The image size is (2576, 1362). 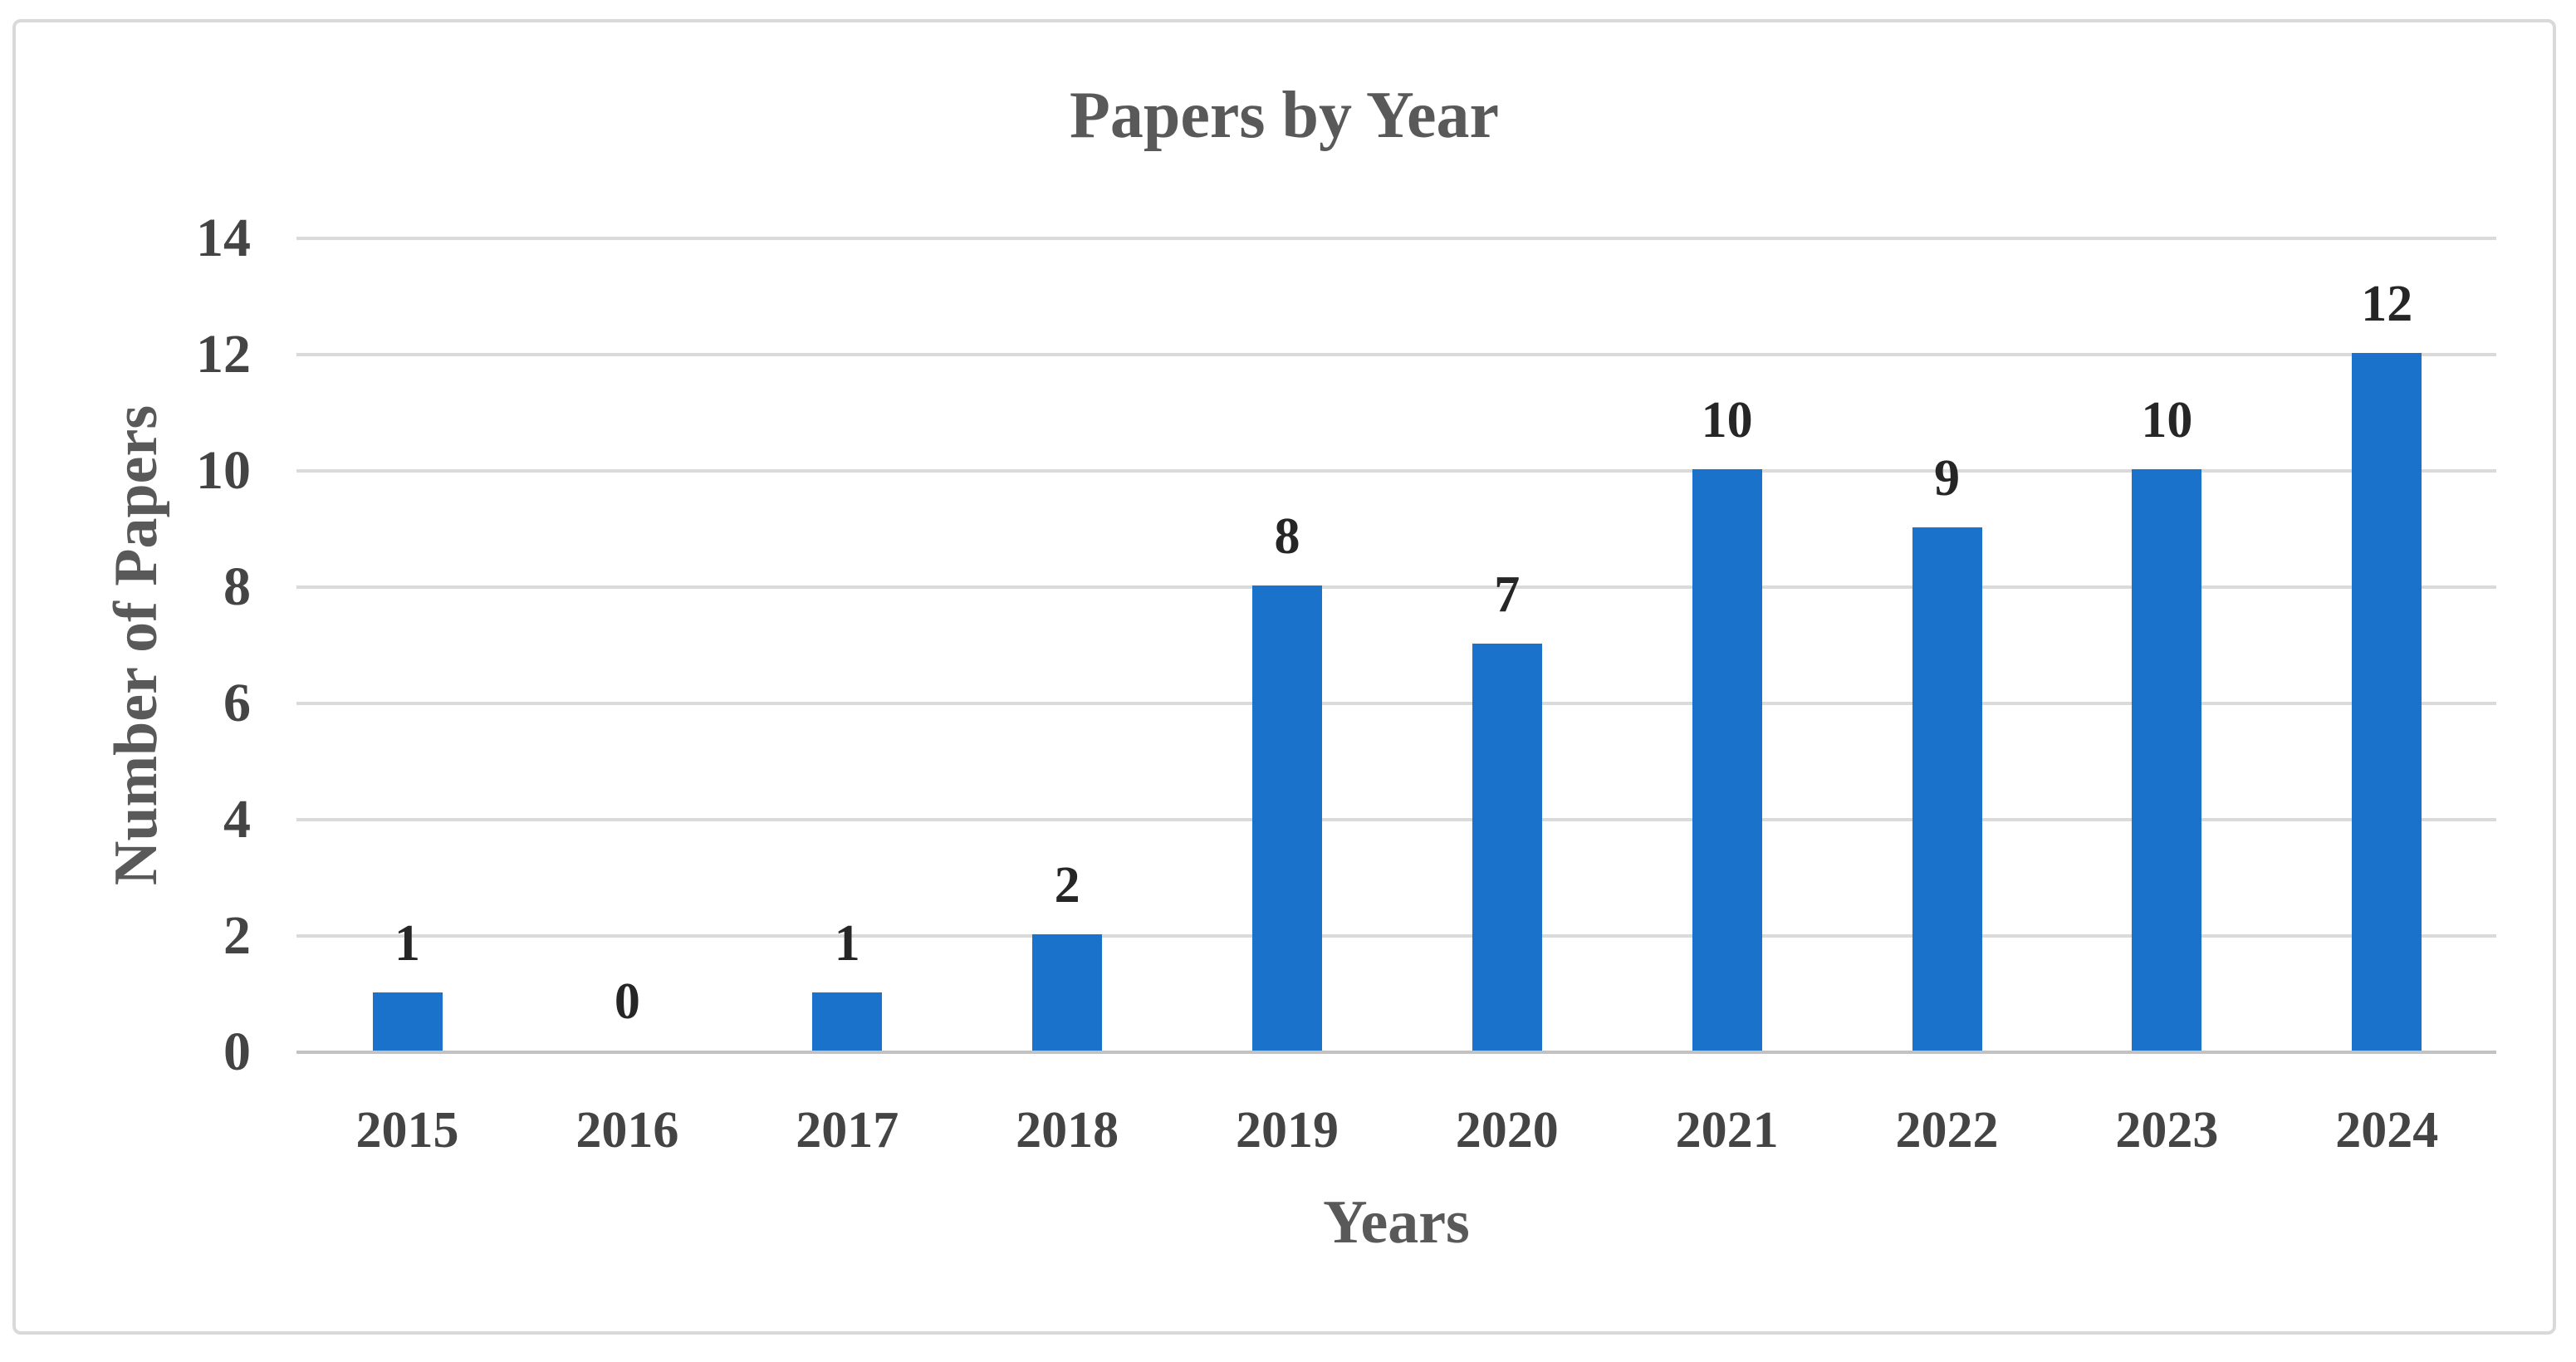 What do you see at coordinates (1507, 594) in the screenshot?
I see `bar-data-label: 7` at bounding box center [1507, 594].